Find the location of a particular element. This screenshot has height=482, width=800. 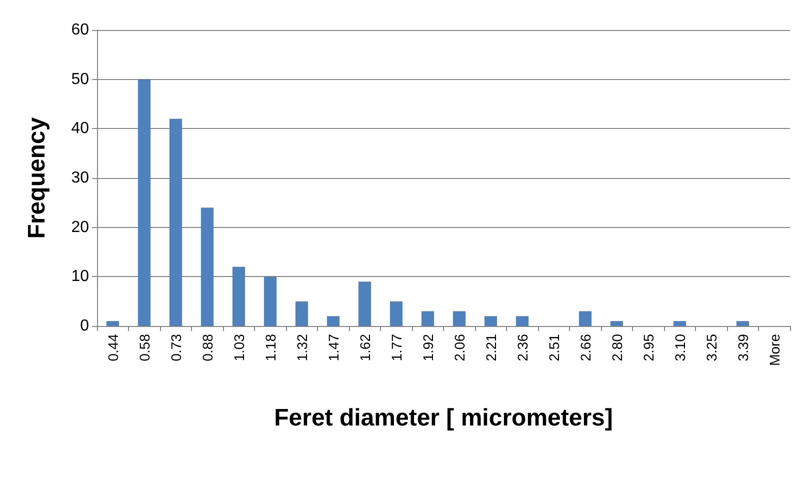

y-tick-label: 0 is located at coordinates (85, 326).